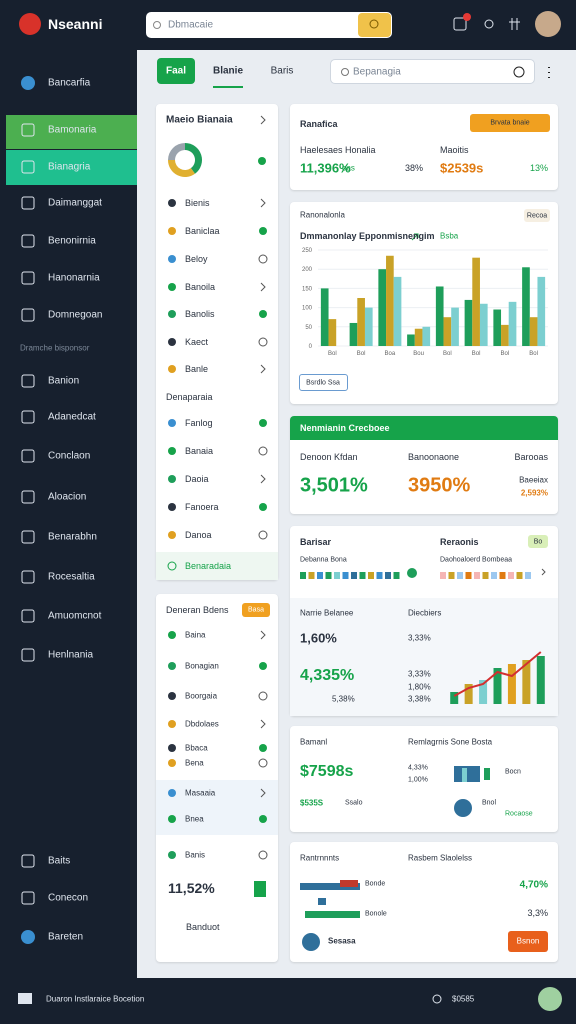  Describe the element at coordinates (202, 507) in the screenshot. I see `panel1-items2: Fanoera` at that location.